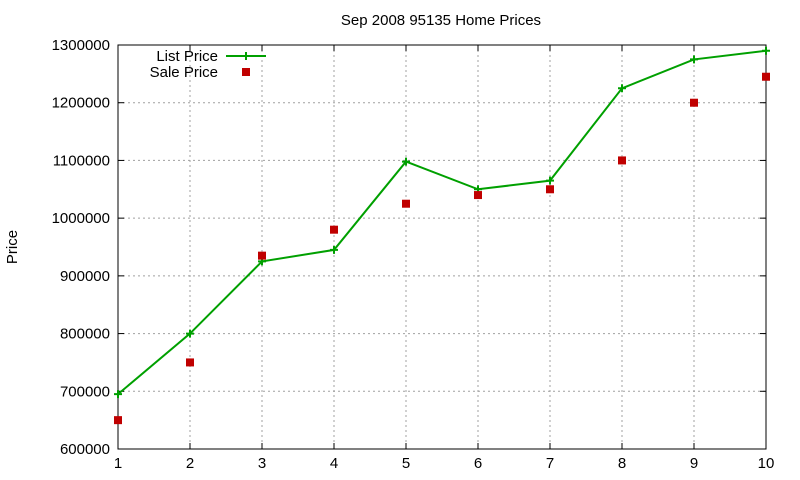 Image resolution: width=800 pixels, height=480 pixels. What do you see at coordinates (246, 72) in the screenshot?
I see `legend-marker-sale-price` at bounding box center [246, 72].